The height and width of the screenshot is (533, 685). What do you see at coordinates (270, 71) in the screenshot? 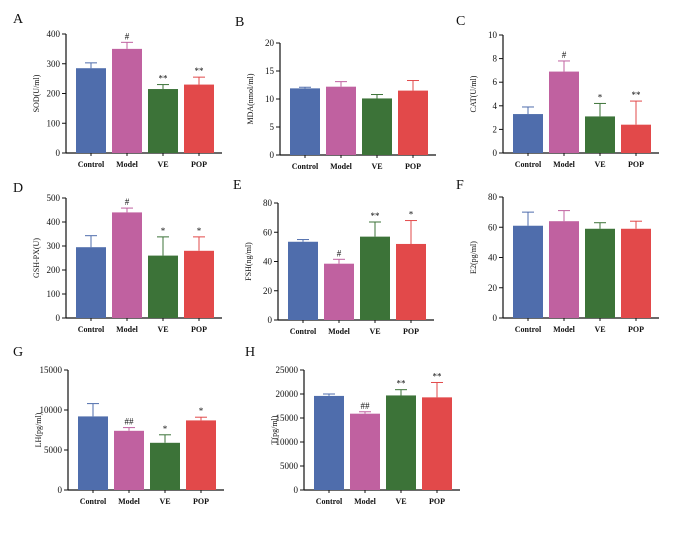
I see `y-tick-label: 15` at bounding box center [270, 71].